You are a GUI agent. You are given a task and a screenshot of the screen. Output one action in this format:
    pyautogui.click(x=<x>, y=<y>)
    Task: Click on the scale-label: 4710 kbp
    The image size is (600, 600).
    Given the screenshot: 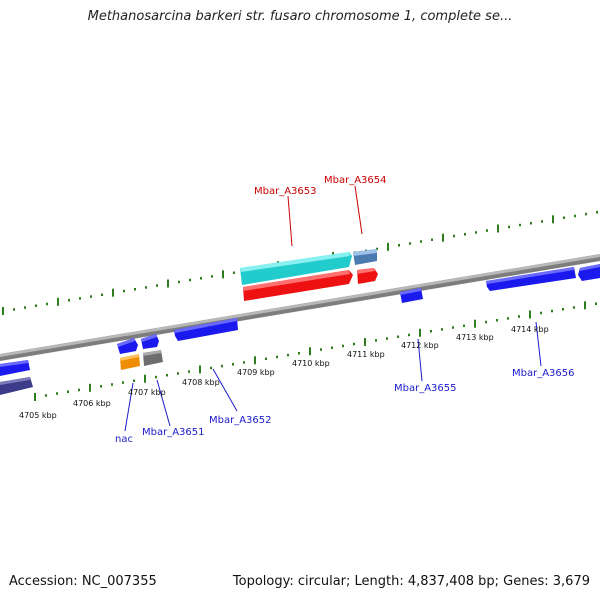 What is the action you would take?
    pyautogui.click(x=311, y=363)
    